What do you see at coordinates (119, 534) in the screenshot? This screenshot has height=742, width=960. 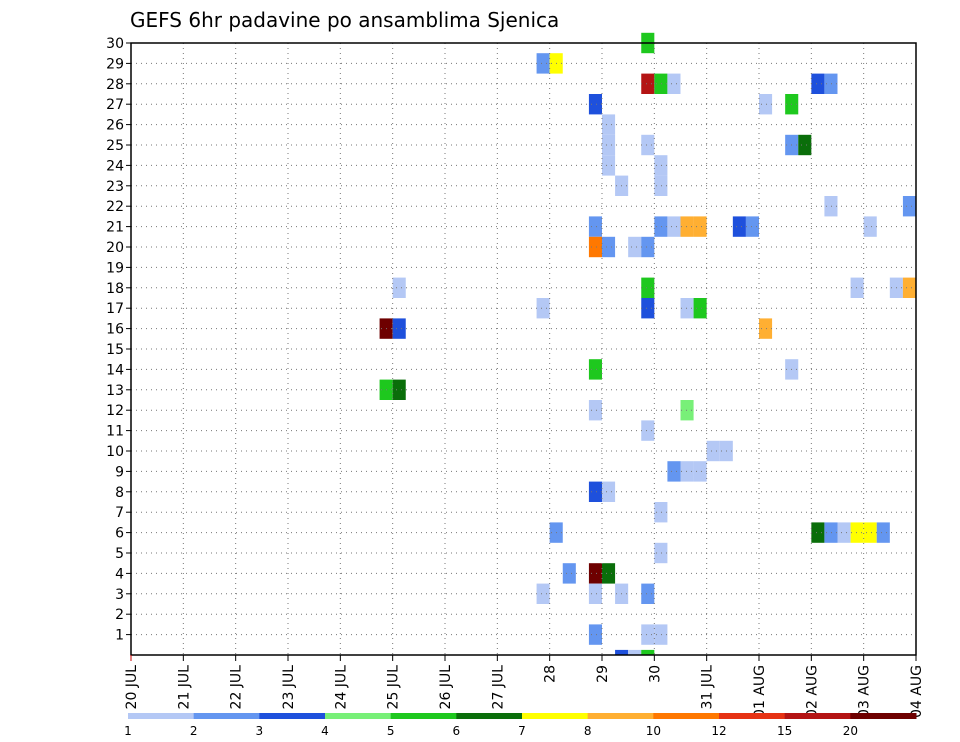 I see `y-tick-label: 6` at bounding box center [119, 534].